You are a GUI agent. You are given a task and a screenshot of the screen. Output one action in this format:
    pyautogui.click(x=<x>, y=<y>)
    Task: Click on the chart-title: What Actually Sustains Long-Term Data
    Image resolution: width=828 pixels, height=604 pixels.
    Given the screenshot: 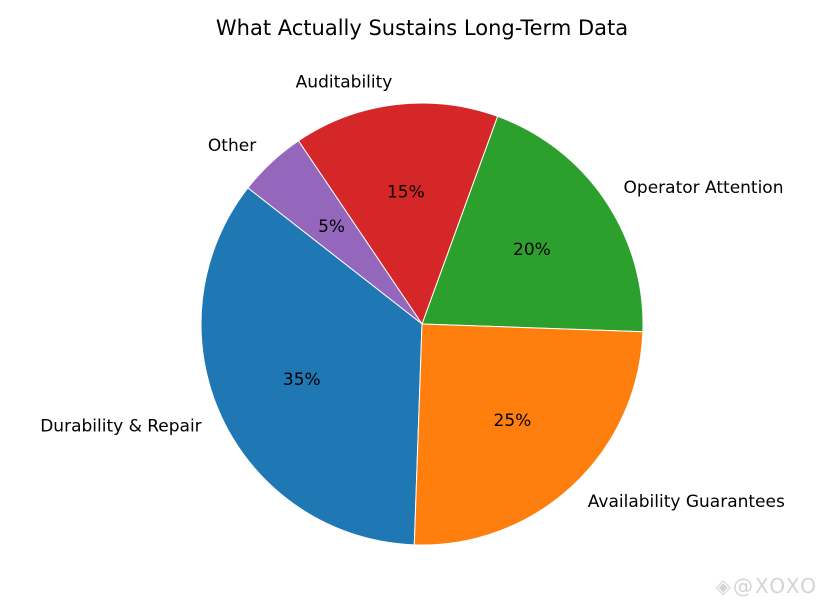 What is the action you would take?
    pyautogui.click(x=422, y=28)
    